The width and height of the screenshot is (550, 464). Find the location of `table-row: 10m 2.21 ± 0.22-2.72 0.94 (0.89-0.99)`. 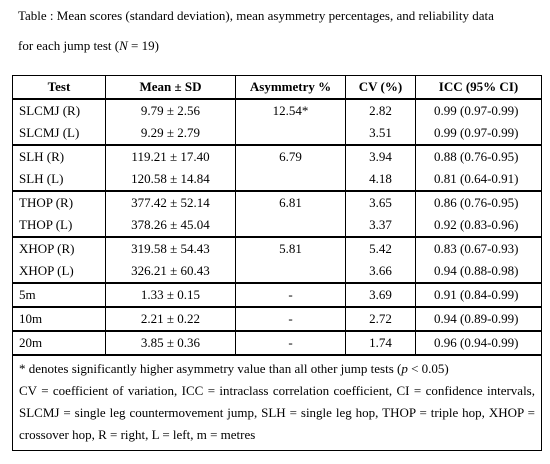

table-row: 10m 2.21 ± 0.22-2.72 0.94 (0.89-0.99) is located at coordinates (277, 318).